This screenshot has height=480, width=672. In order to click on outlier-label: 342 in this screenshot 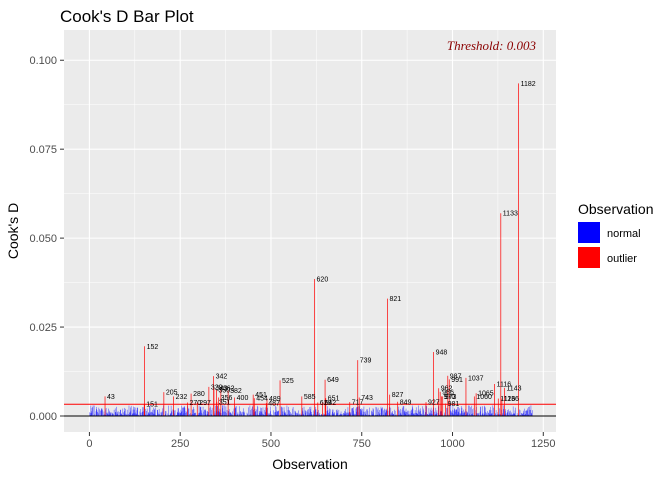, I will do `click(222, 377)`.